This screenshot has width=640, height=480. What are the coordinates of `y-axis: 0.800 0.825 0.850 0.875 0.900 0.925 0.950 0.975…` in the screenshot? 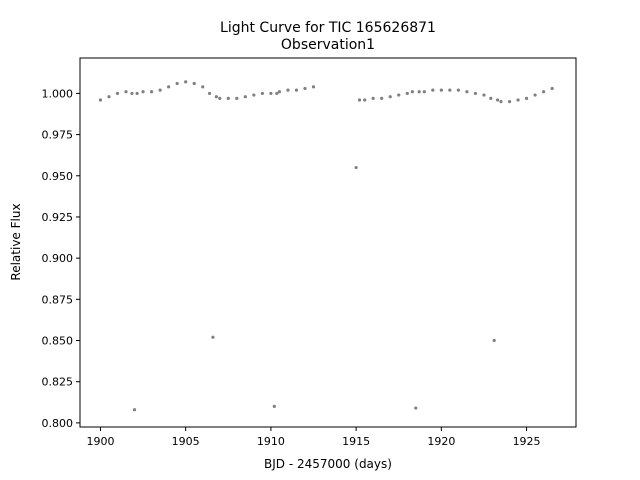 It's located at (61, 258).